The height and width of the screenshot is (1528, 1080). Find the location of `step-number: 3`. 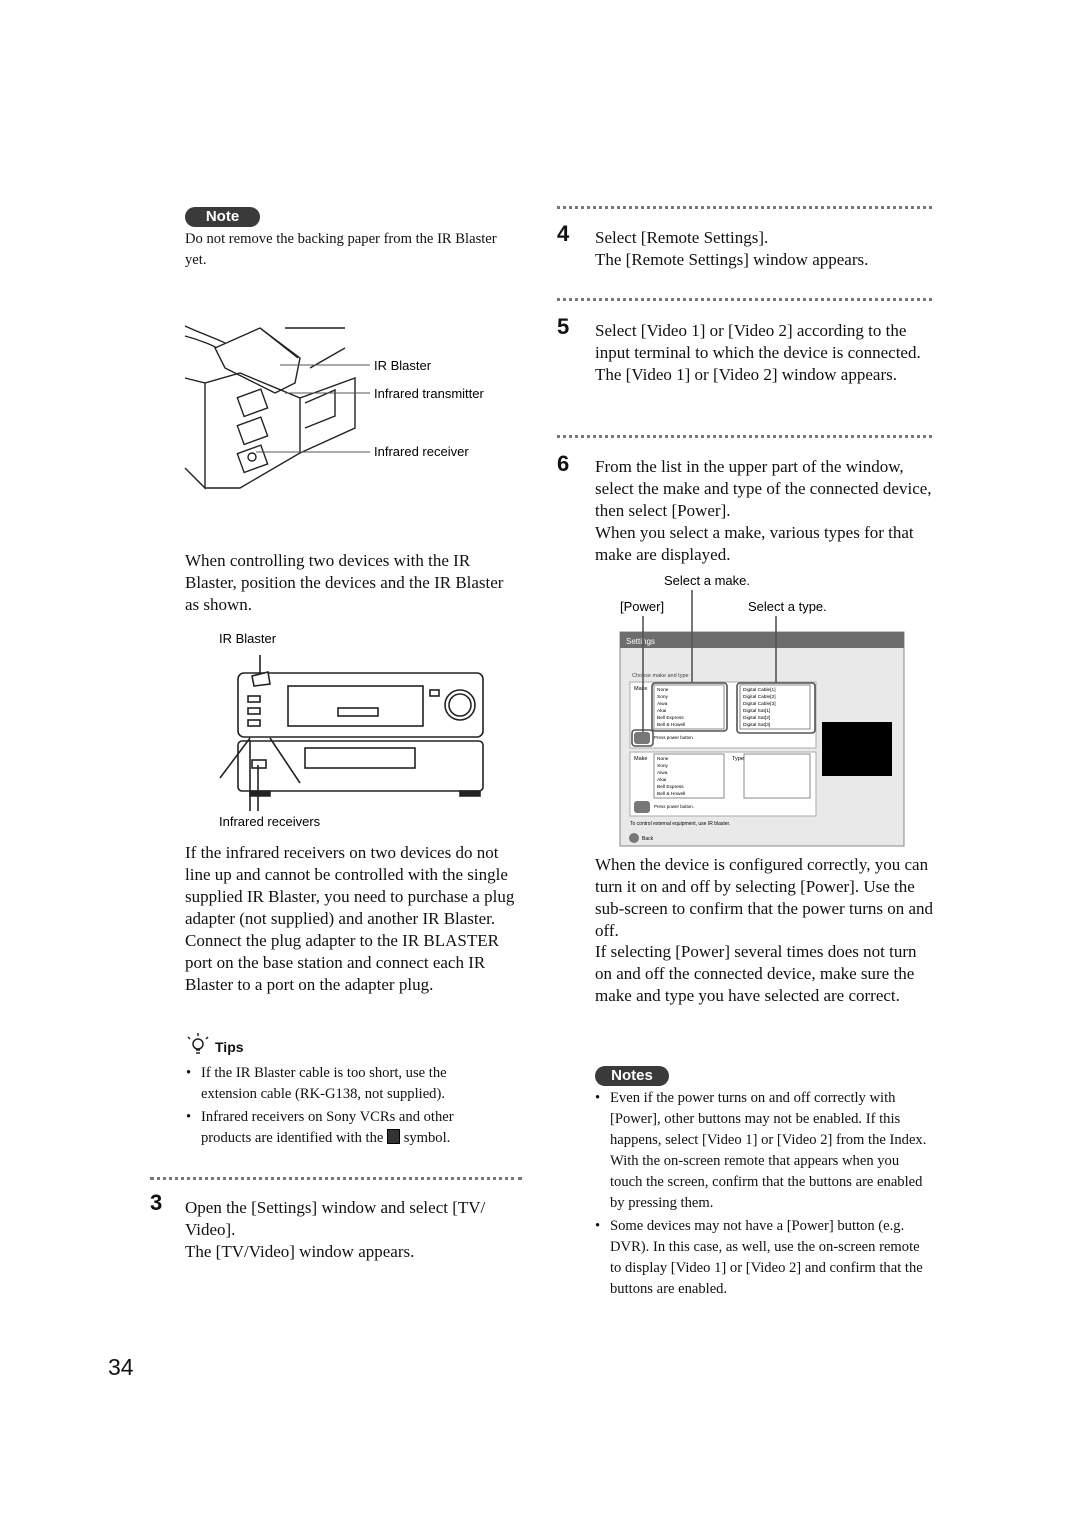

step-number: 3 is located at coordinates (156, 1202).